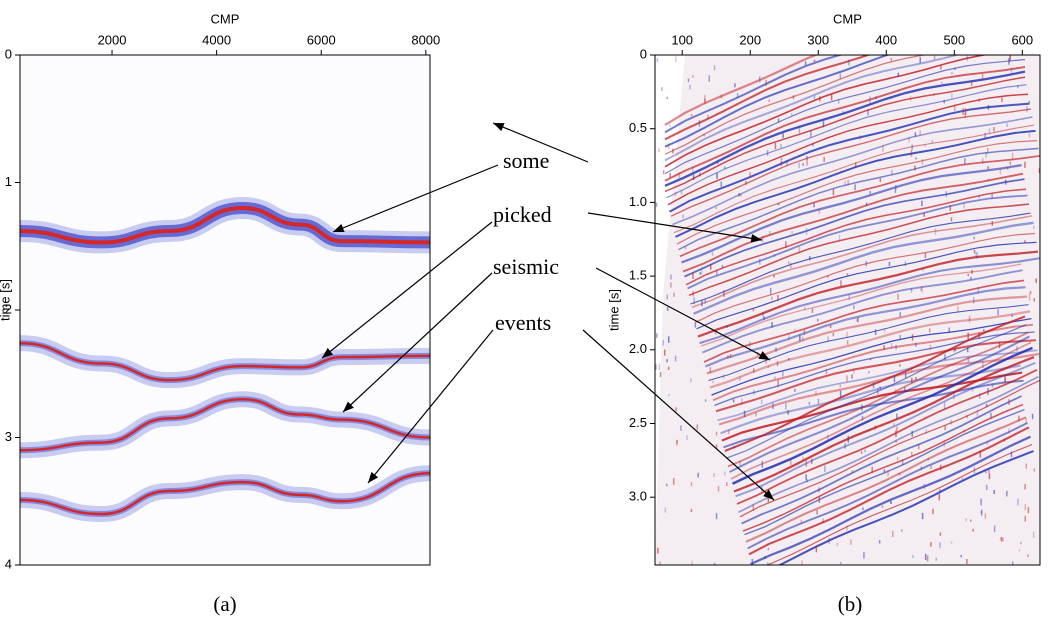 Image resolution: width=1055 pixels, height=626 pixels. Describe the element at coordinates (522, 214) in the screenshot. I see `annotation: picked` at that location.